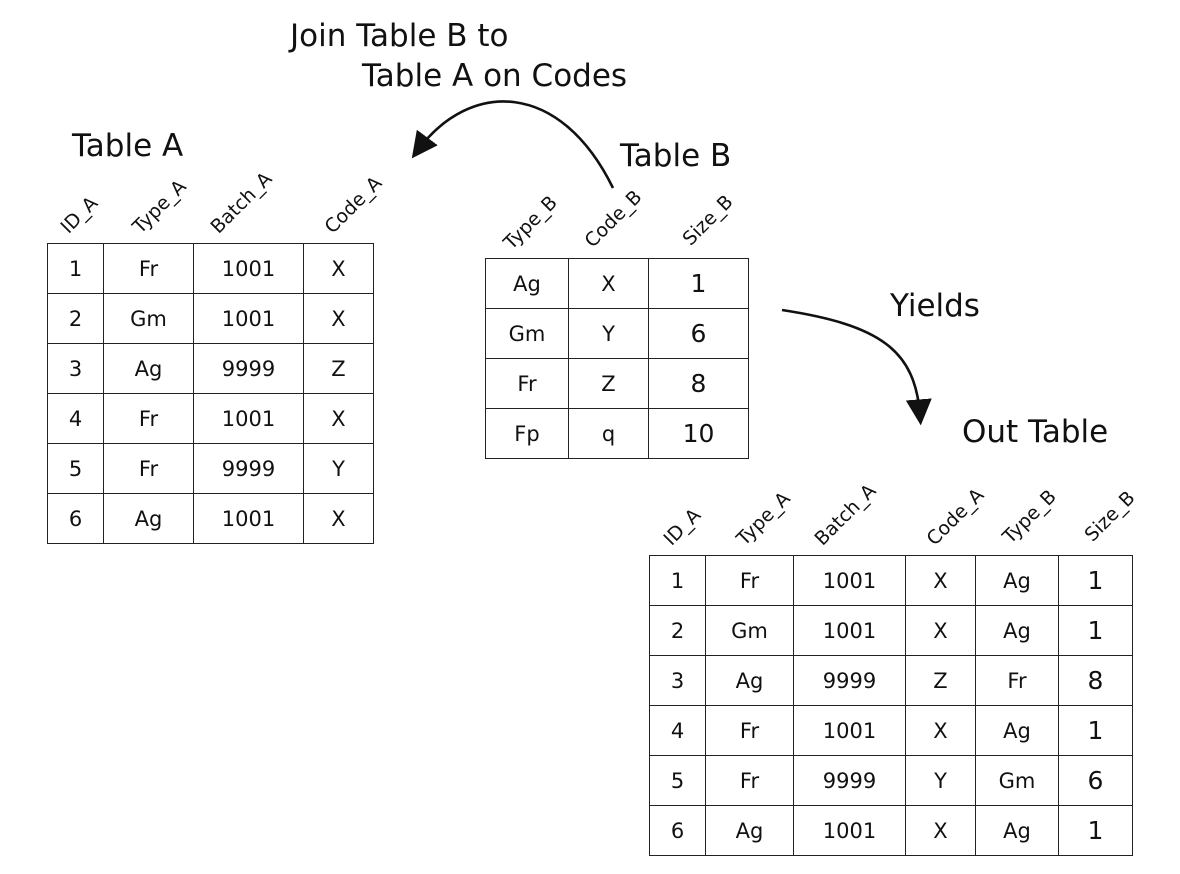 The image size is (1180, 874). Describe the element at coordinates (495, 76) in the screenshot. I see `join-note-line2: Table A on Codes` at that location.